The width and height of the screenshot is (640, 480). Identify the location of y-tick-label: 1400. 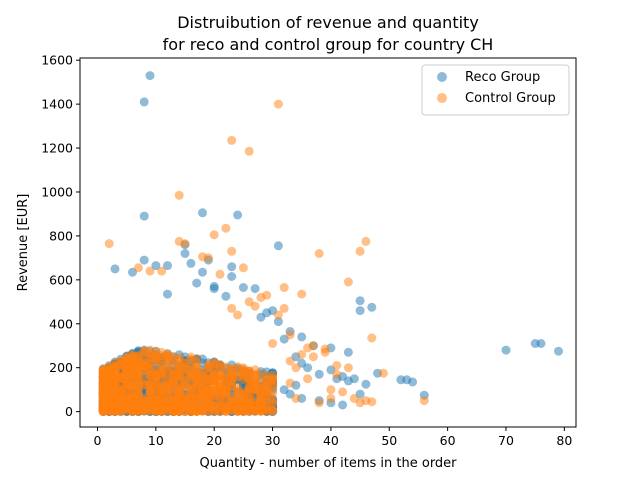
(57, 104).